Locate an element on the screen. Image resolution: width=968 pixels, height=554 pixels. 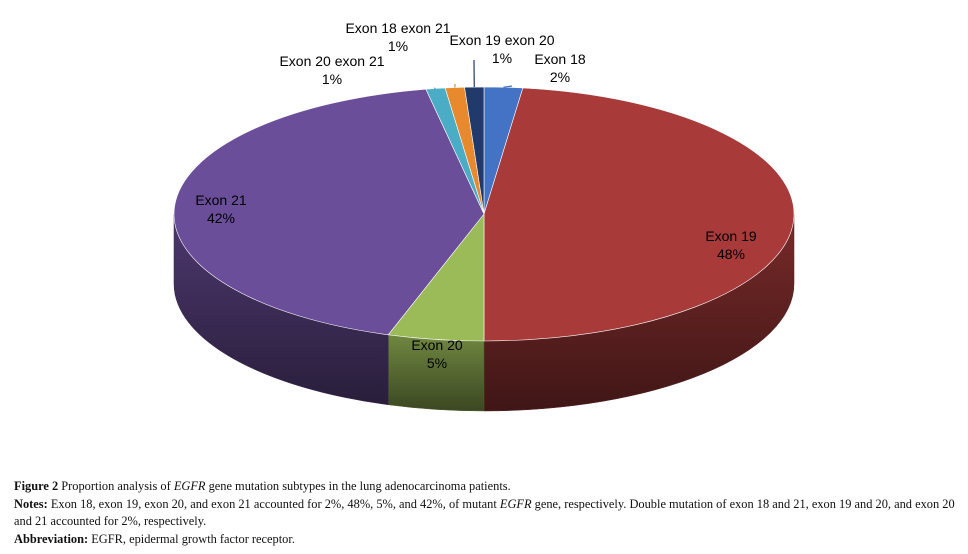
slice-pct-exon-20-exon-21: 1% is located at coordinates (332, 79).